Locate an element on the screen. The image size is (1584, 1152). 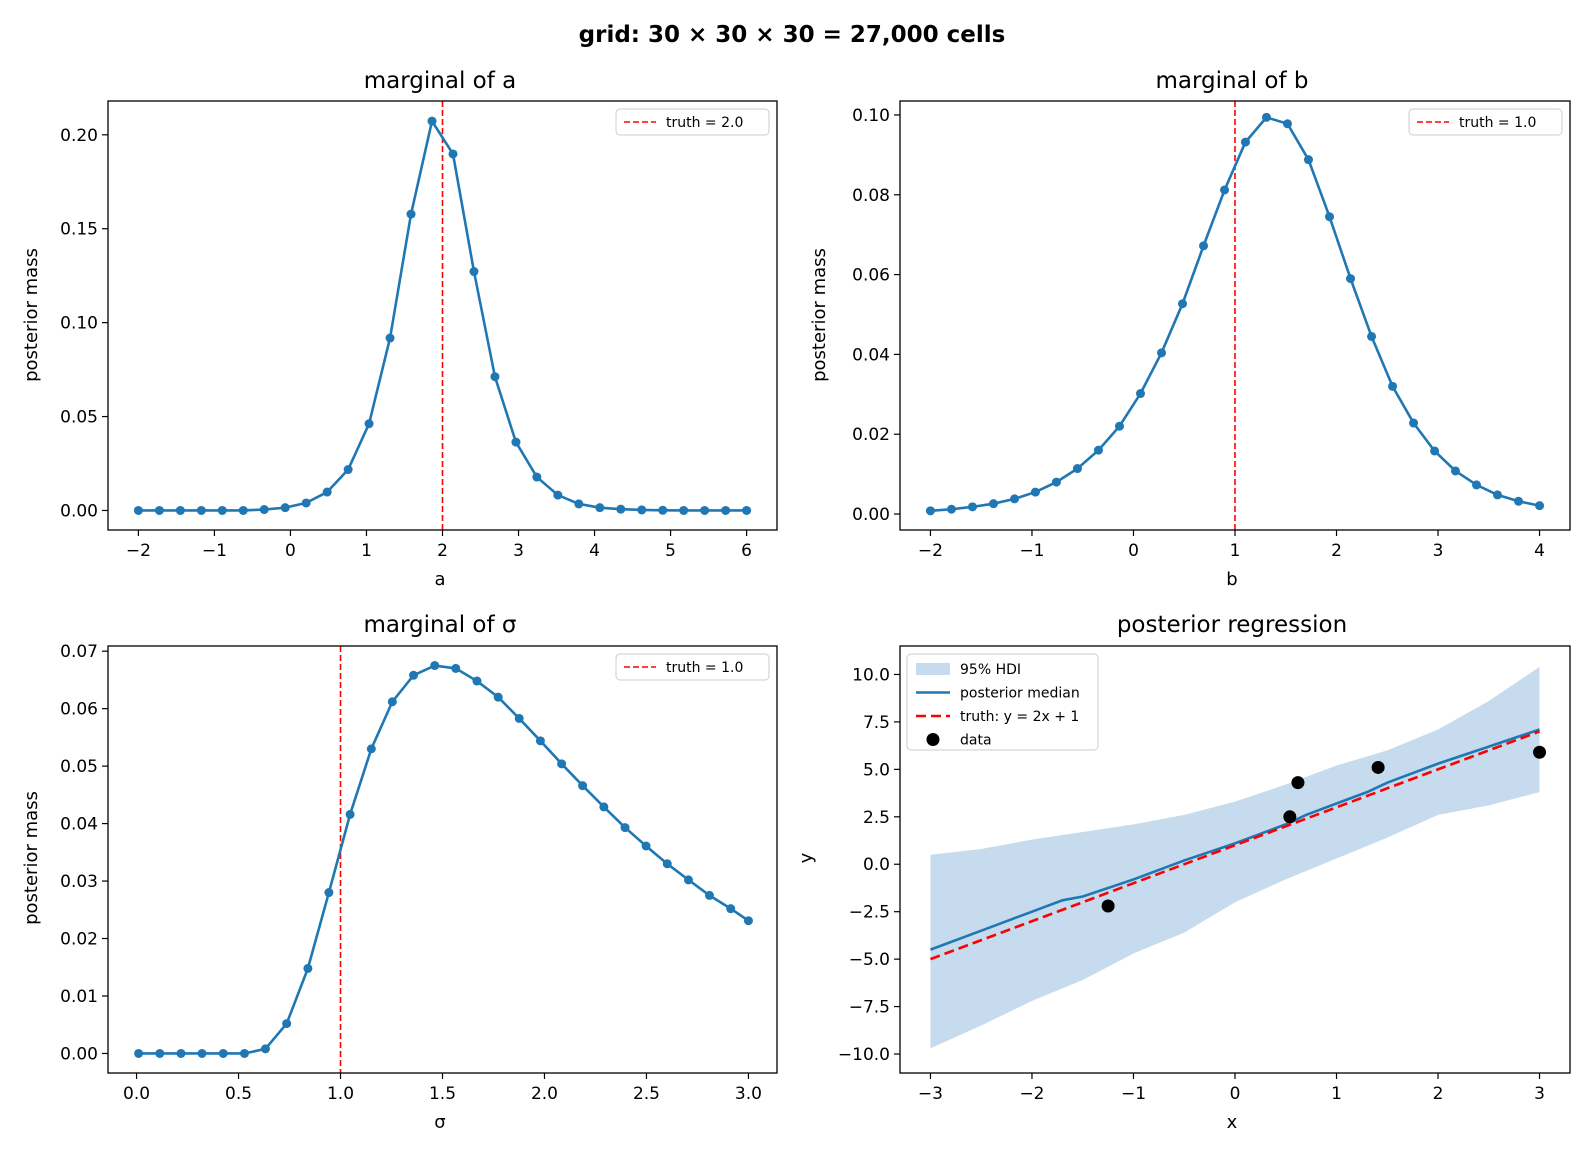
y-tick-label: −10.0 is located at coordinates (864, 1055).